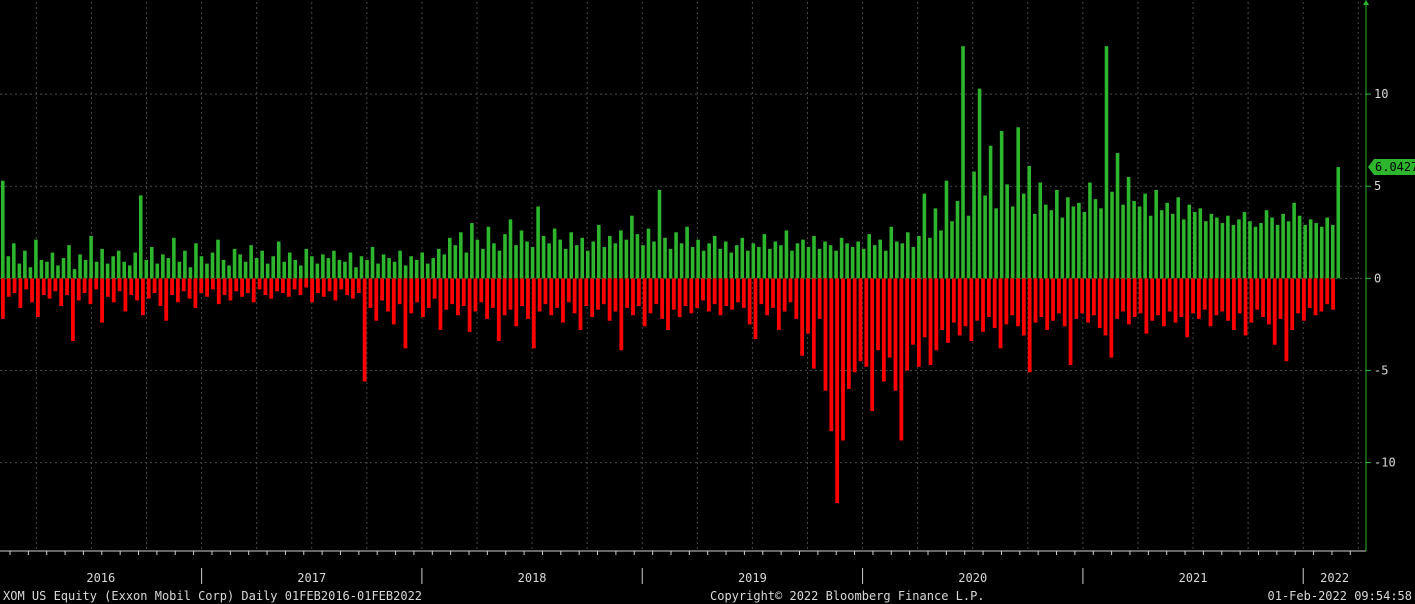  What do you see at coordinates (1366, 2) in the screenshot?
I see `y-axis-arrow` at bounding box center [1366, 2].